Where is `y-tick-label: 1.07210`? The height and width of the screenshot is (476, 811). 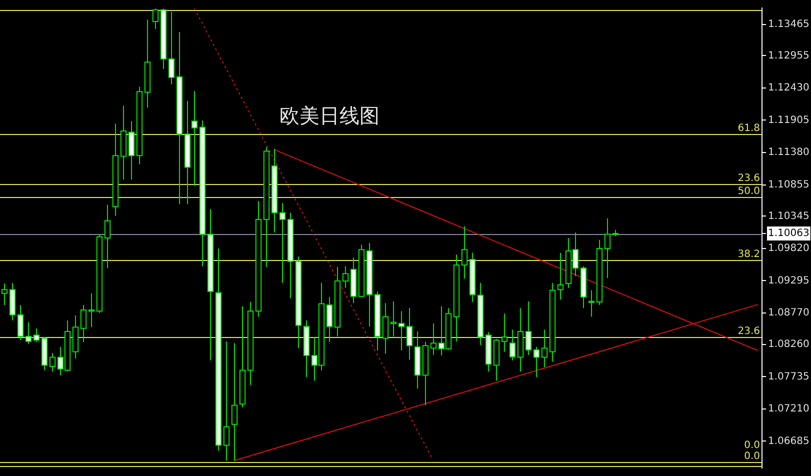
y-tick-label: 1.07210 is located at coordinates (789, 409).